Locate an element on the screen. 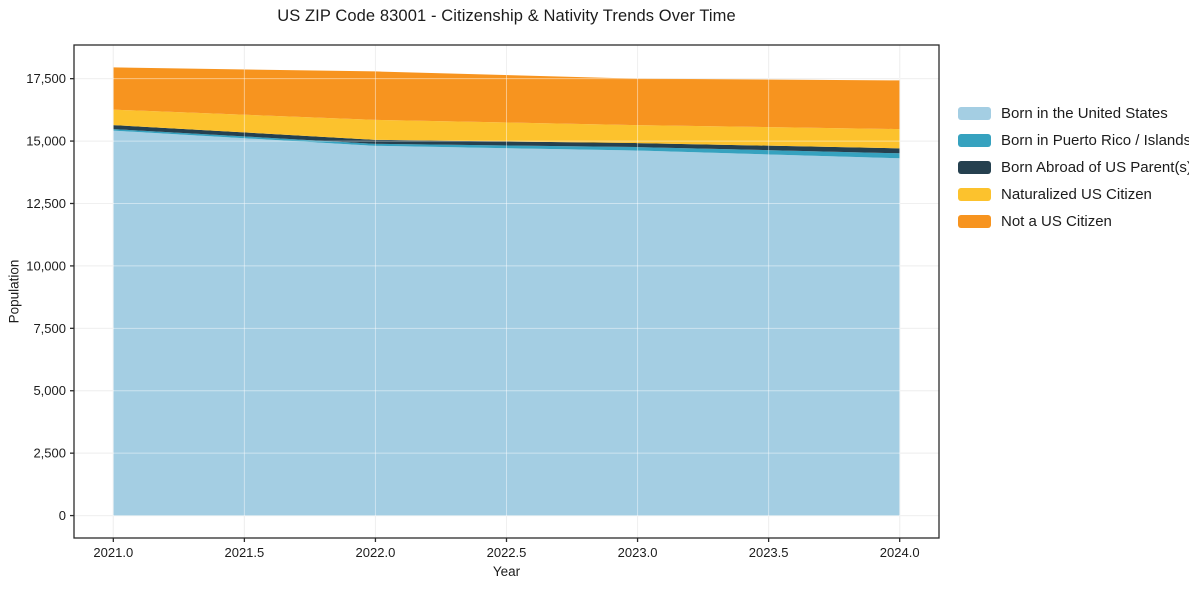 This screenshot has height=590, width=1189. legend-label: Naturalized US Citizen is located at coordinates (1076, 194).